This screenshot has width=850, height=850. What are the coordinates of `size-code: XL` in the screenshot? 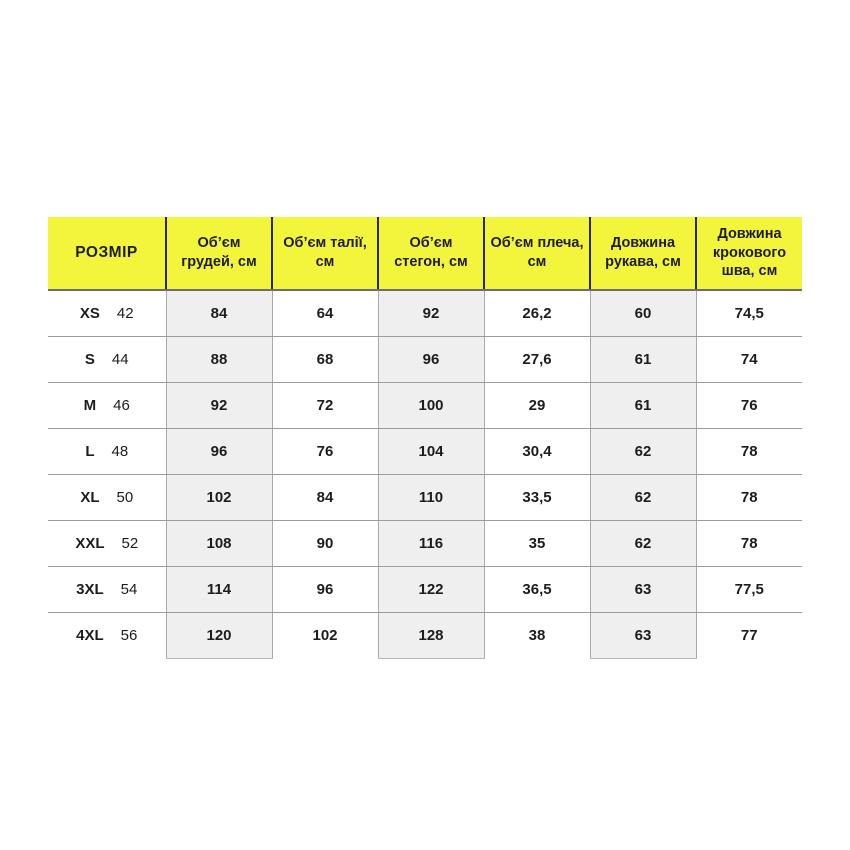 It's located at (90, 497).